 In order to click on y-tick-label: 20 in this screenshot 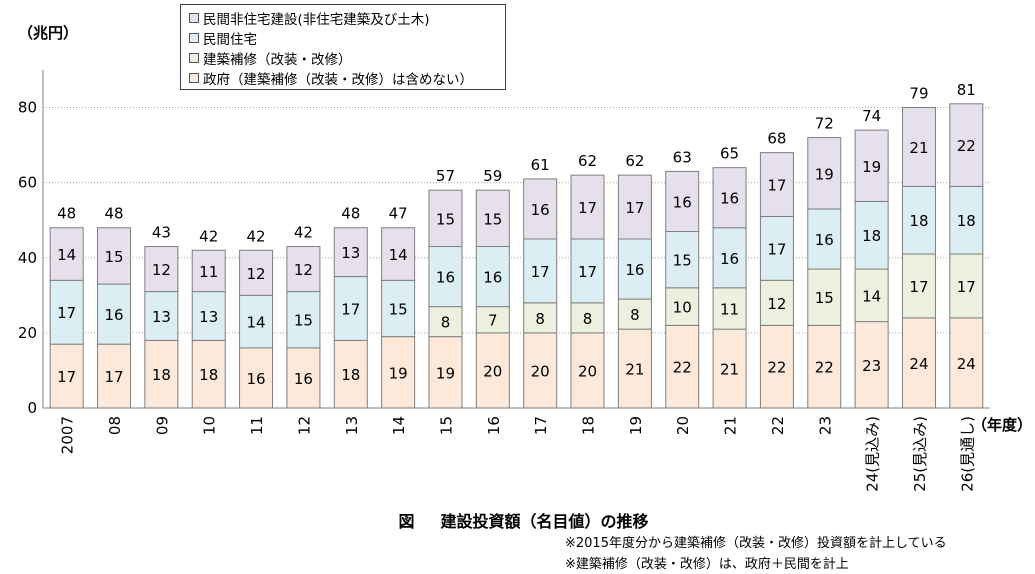, I will do `click(27, 333)`.